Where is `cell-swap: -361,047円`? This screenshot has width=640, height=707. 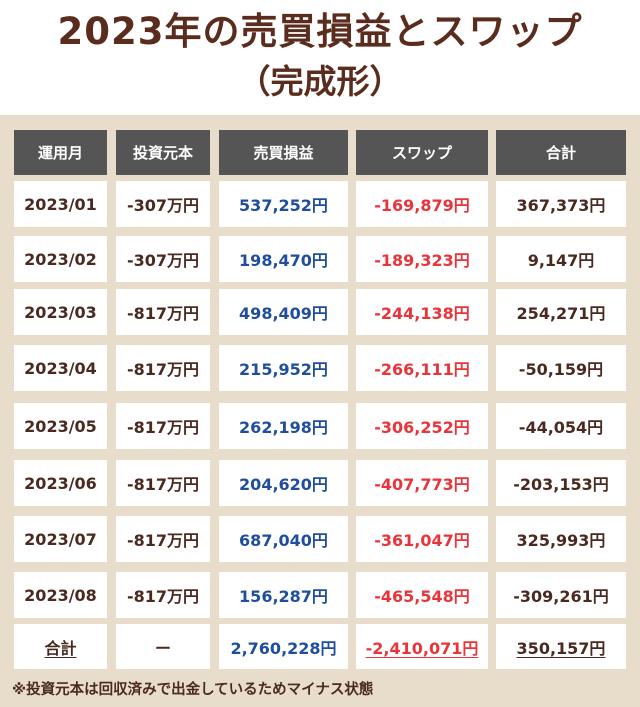
cell-swap: -361,047円 is located at coordinates (422, 539).